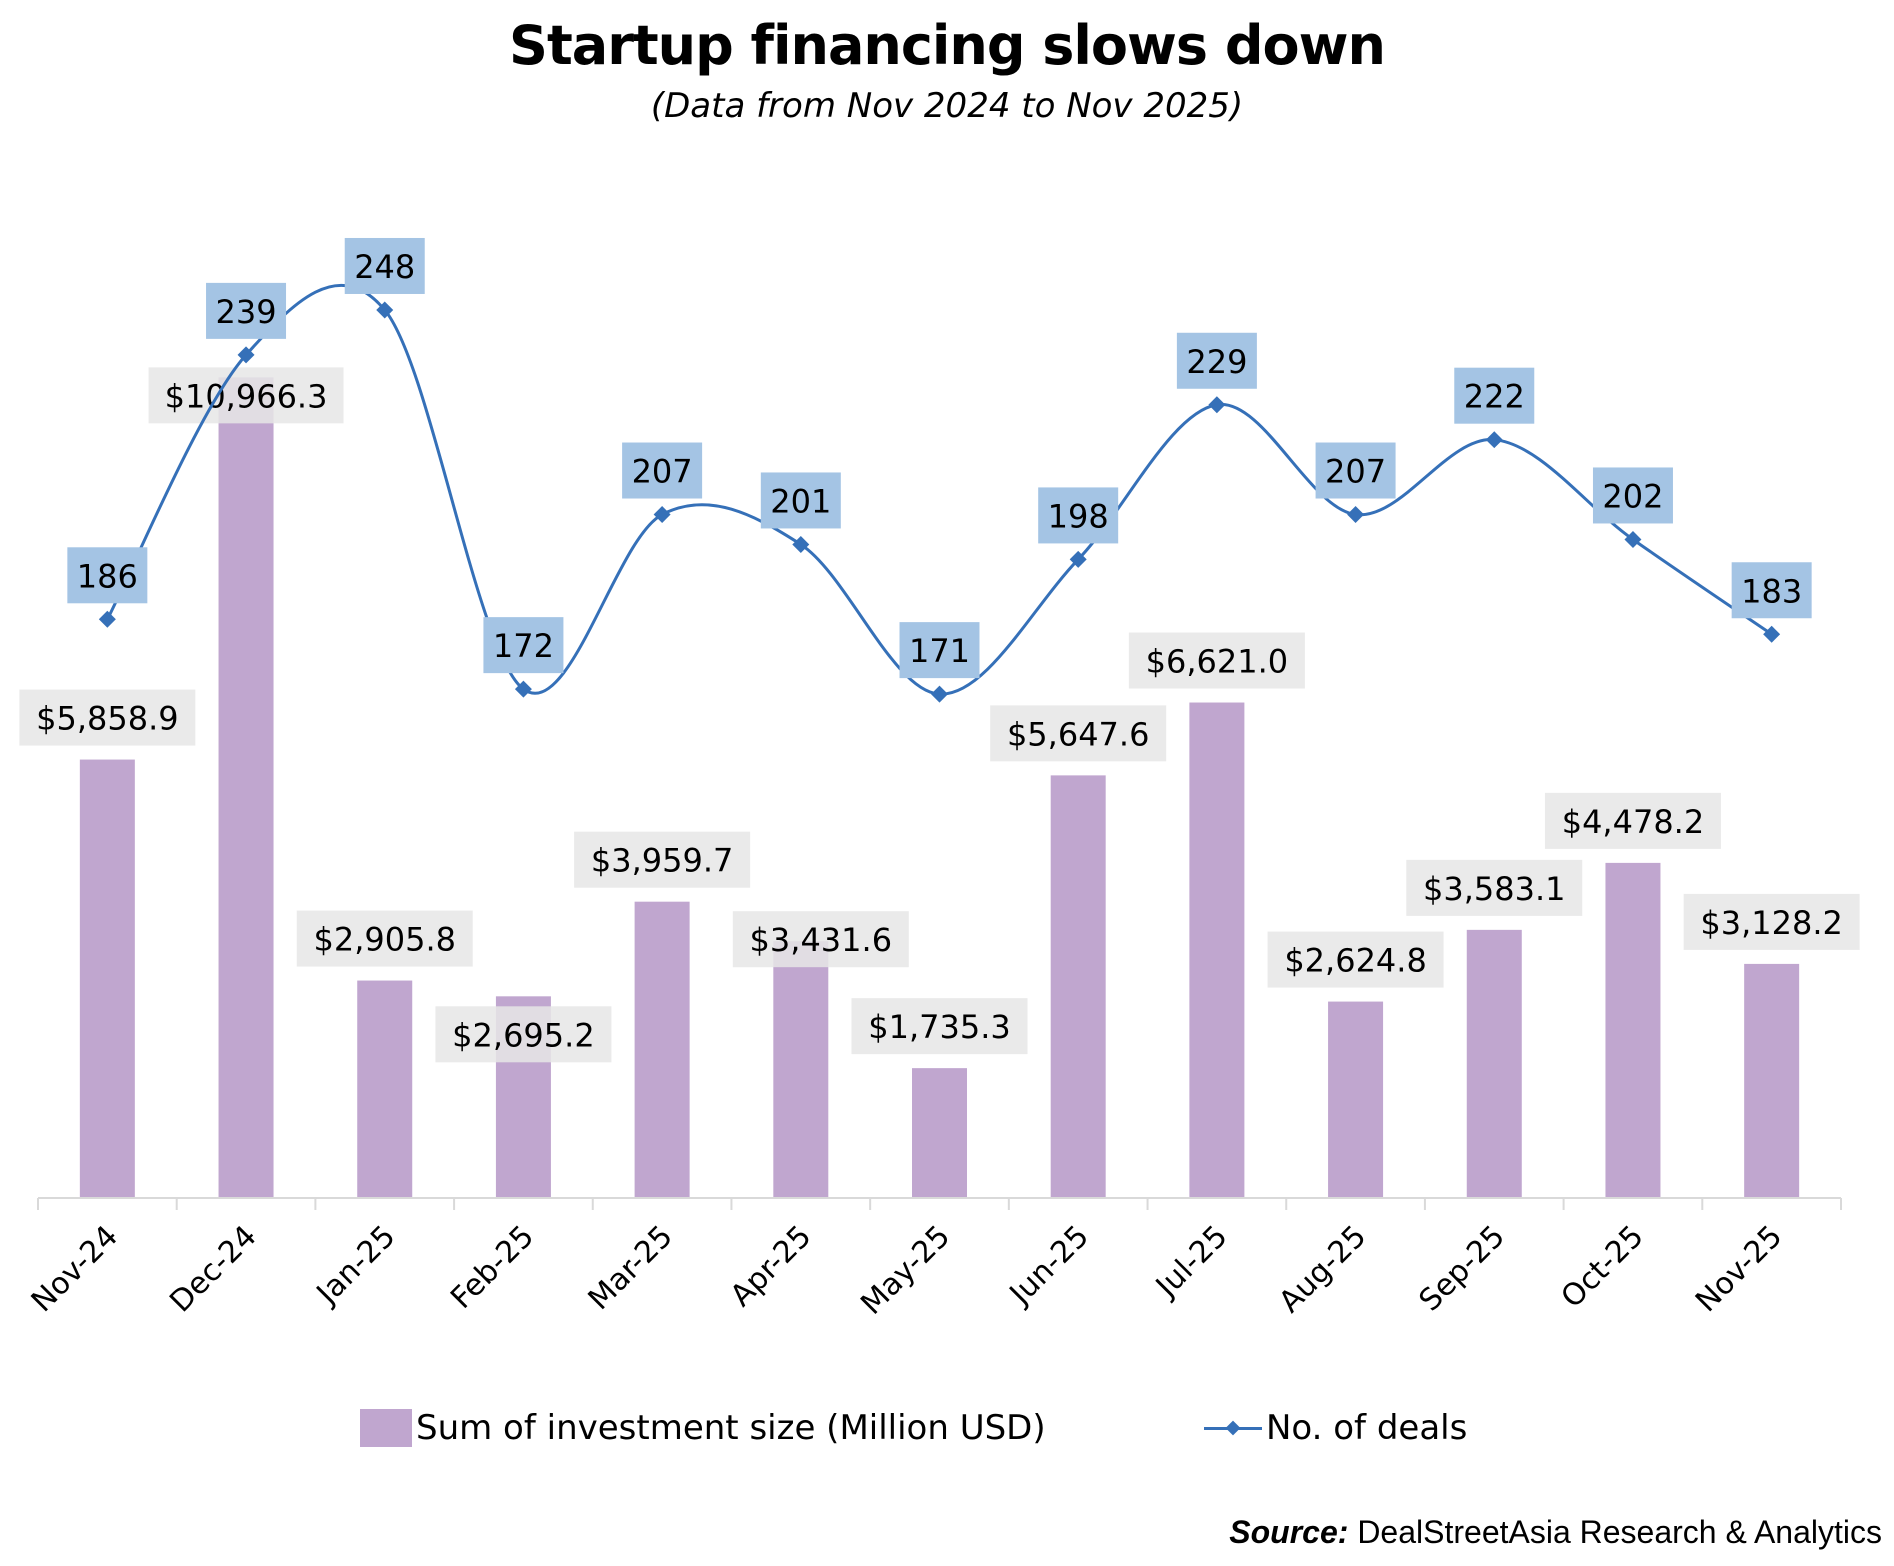 The image size is (1894, 1566). I want to click on x-tick-label: Jan-25, so click(356, 1266).